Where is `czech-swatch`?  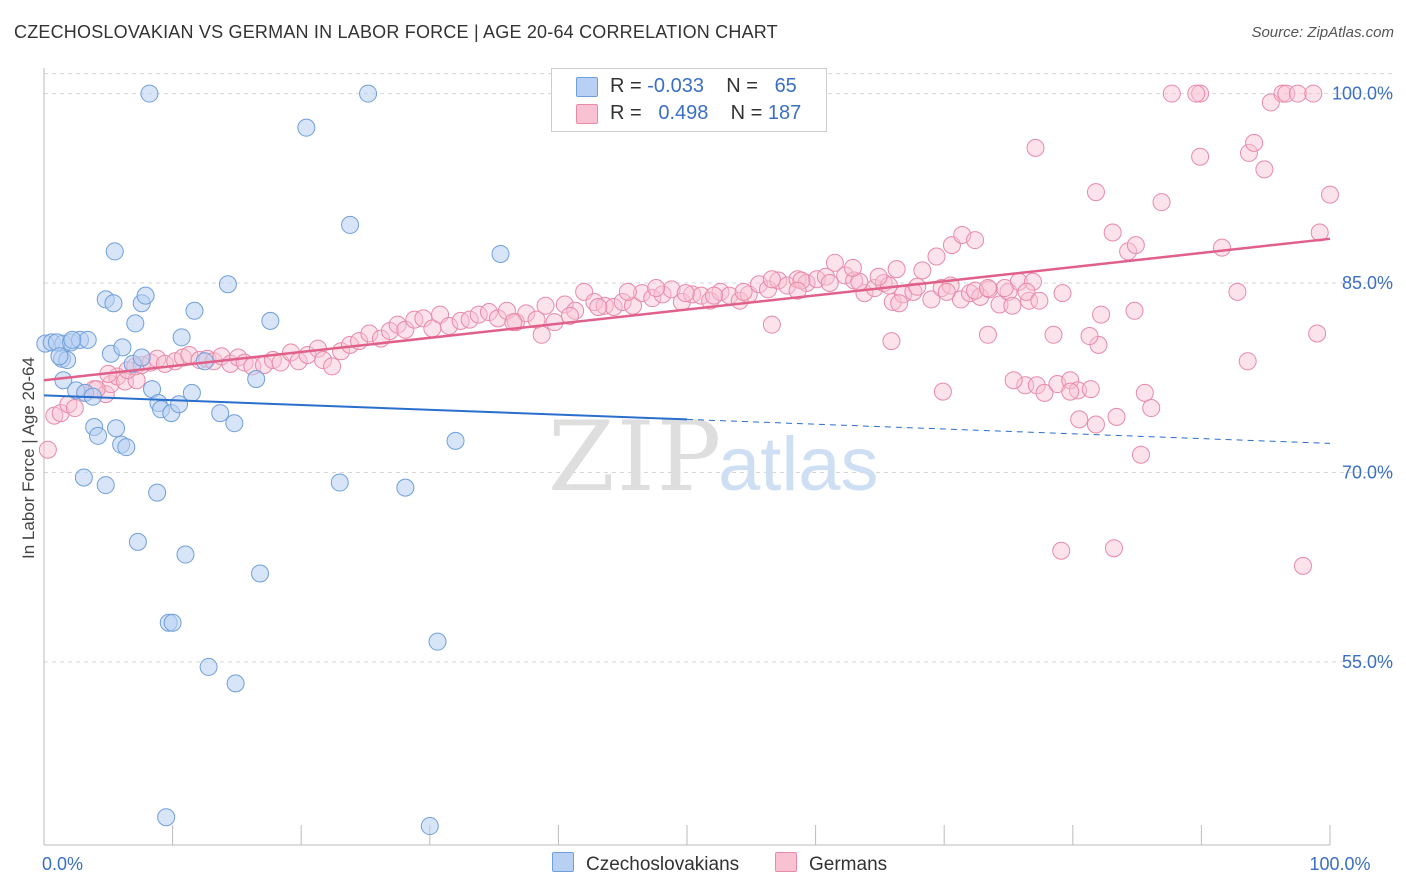 czech-swatch is located at coordinates (587, 87).